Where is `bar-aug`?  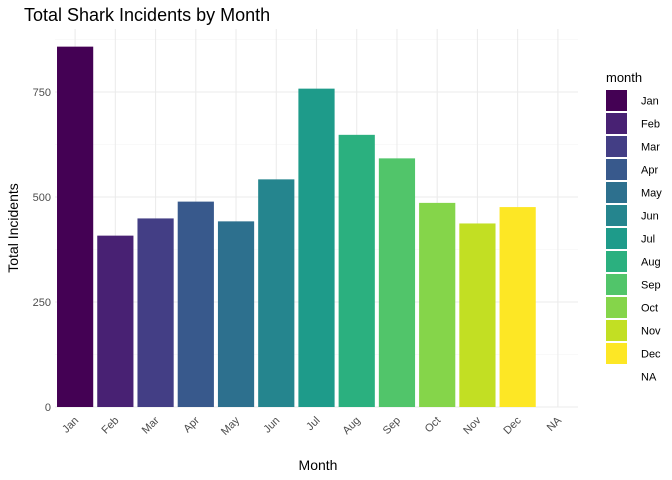
bar-aug is located at coordinates (356, 270).